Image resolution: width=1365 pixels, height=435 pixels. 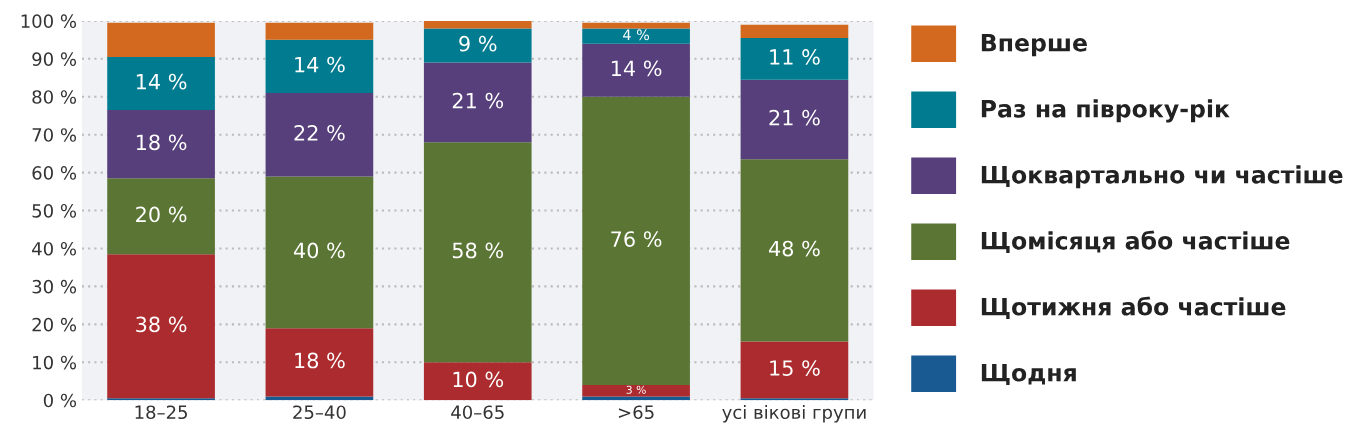 I want to click on x-tick-label: 25–40, so click(x=319, y=412).